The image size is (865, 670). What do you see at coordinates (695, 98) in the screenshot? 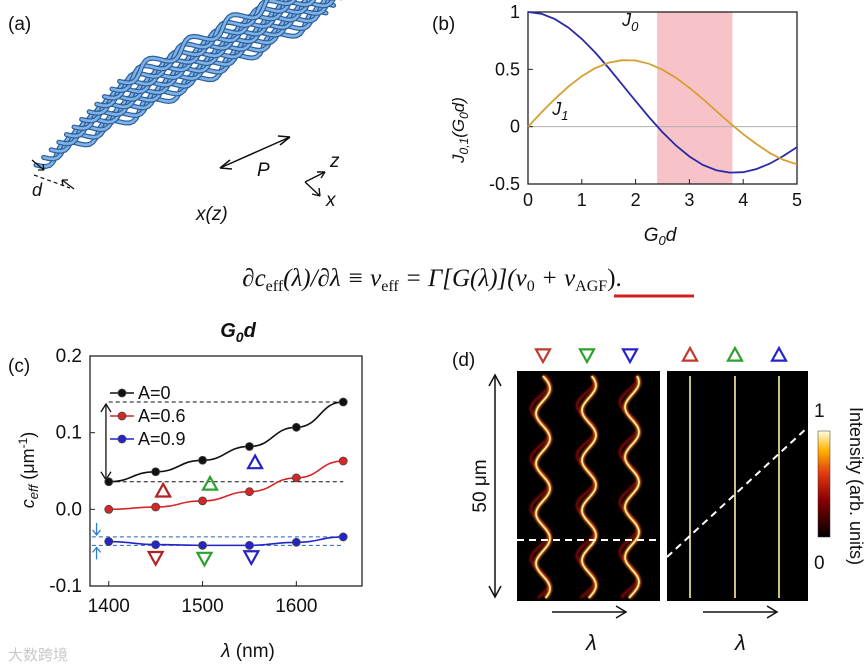
I see `highlight-band` at bounding box center [695, 98].